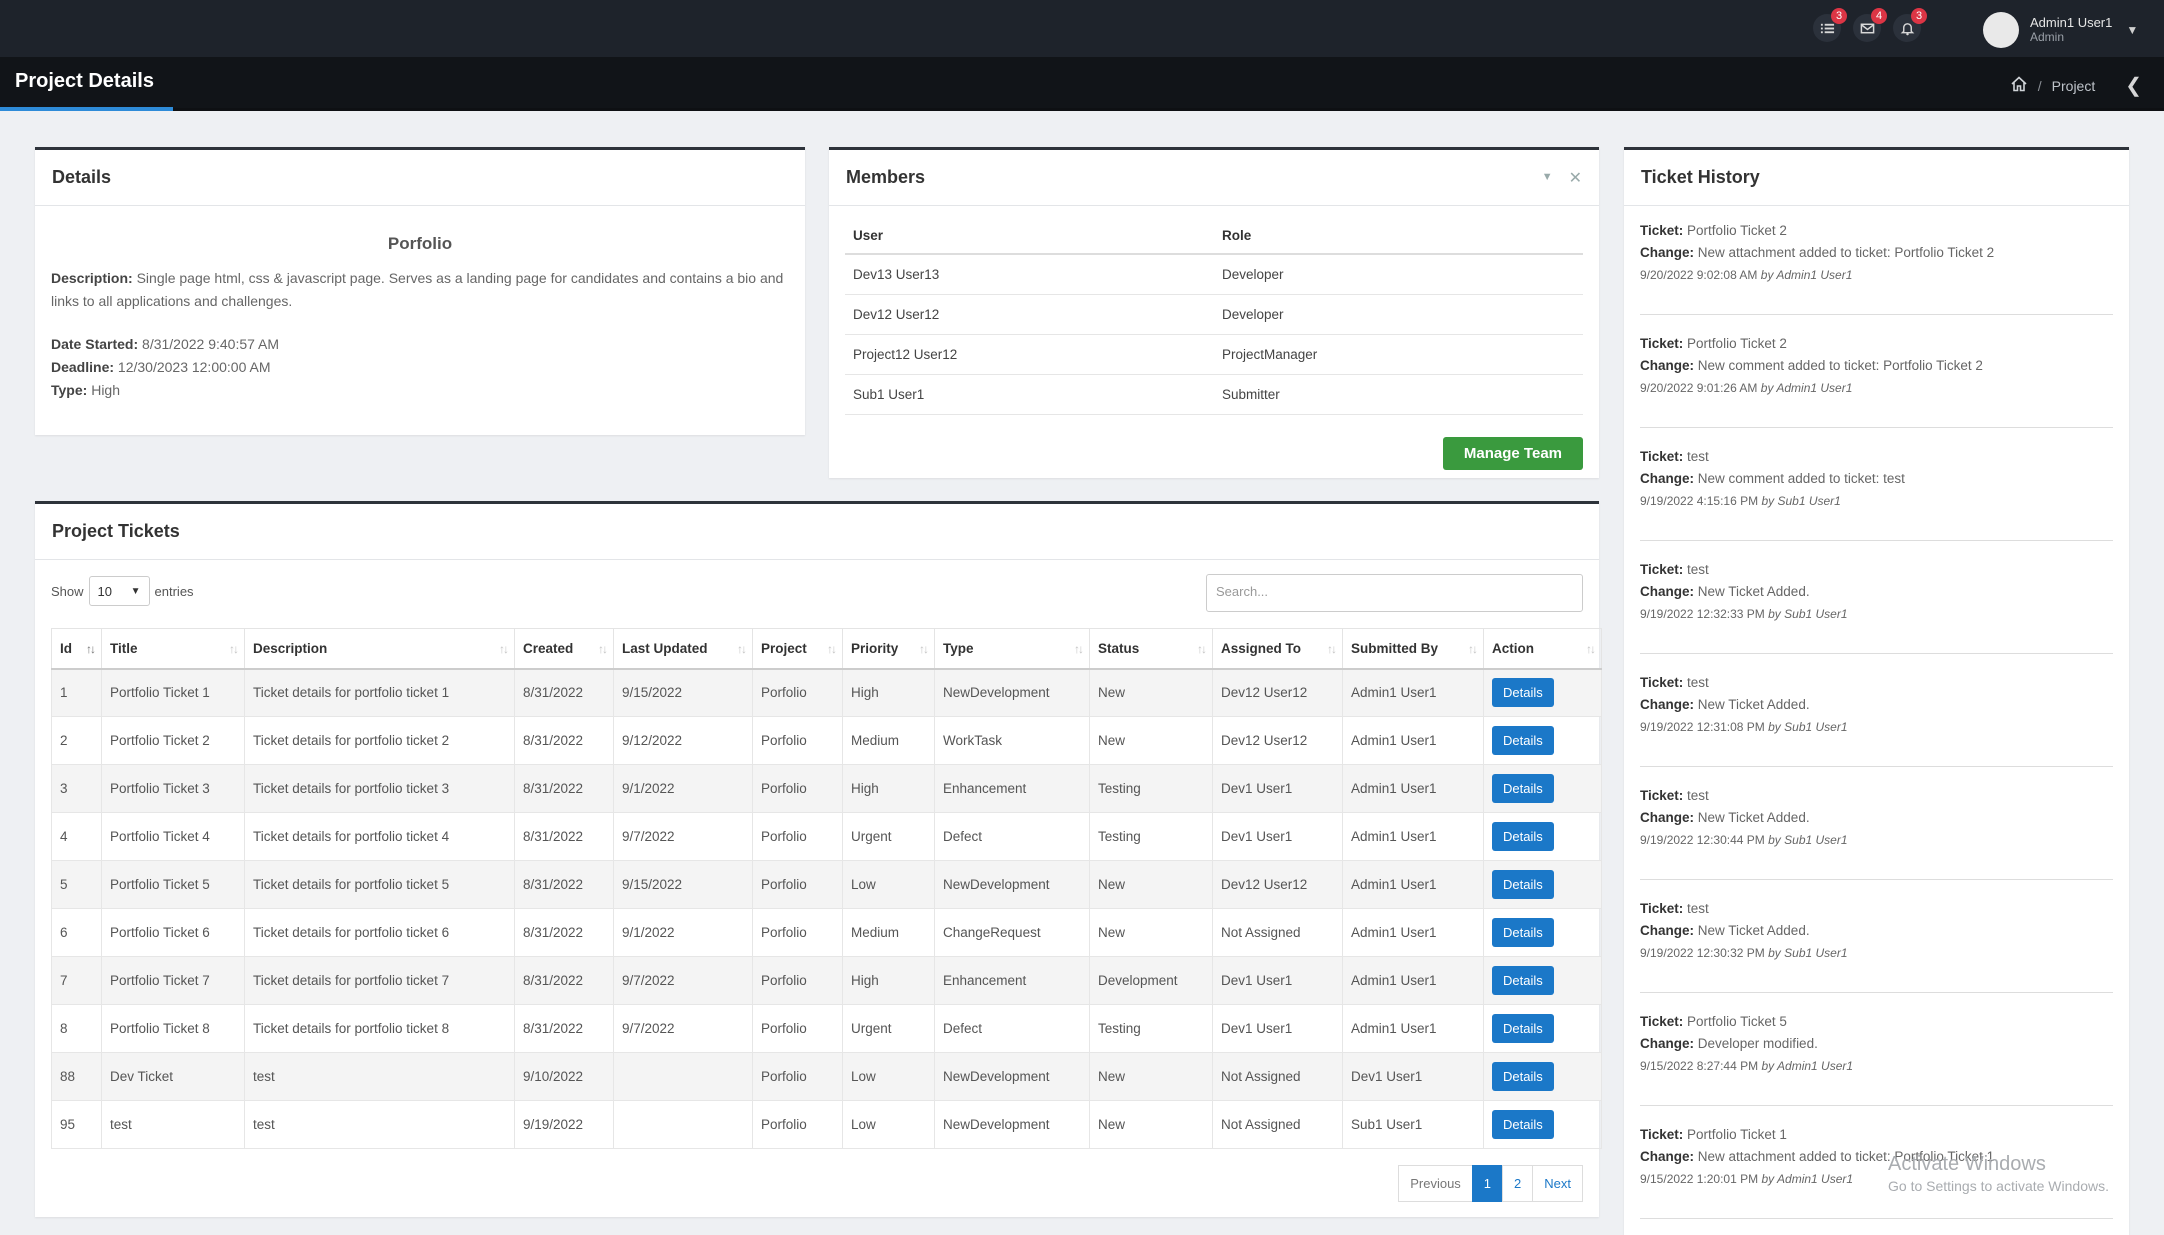 The width and height of the screenshot is (2164, 1235). What do you see at coordinates (1919, 16) in the screenshot?
I see `notifications-badge: 3` at bounding box center [1919, 16].